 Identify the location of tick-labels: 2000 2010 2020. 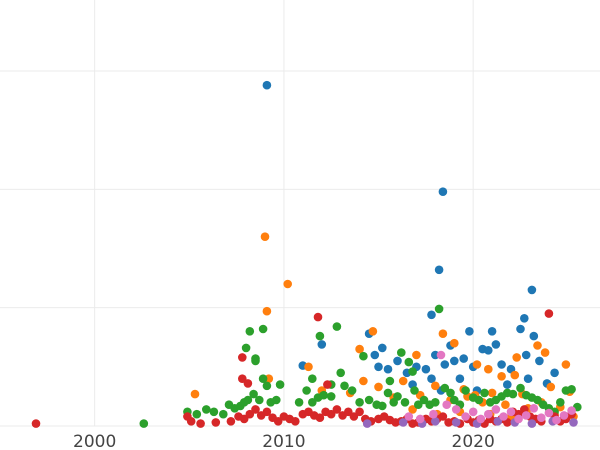
(284, 441).